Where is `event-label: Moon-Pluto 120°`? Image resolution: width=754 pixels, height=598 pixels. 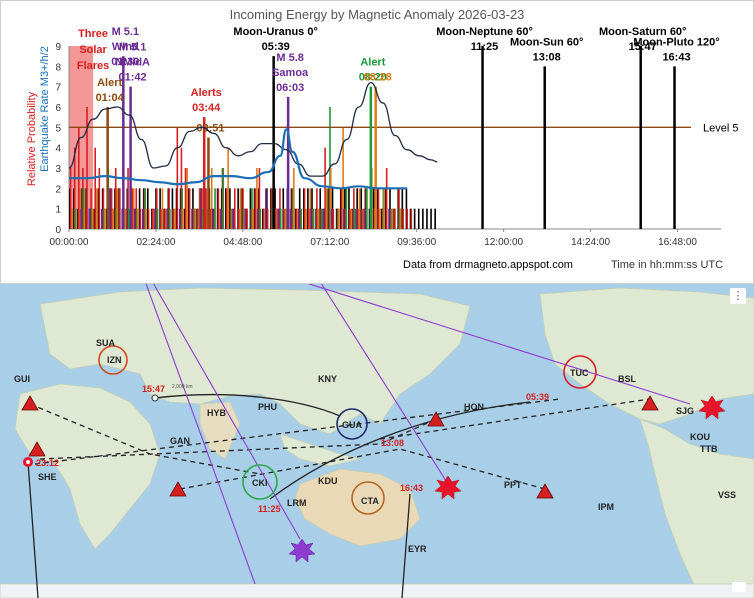 event-label: Moon-Pluto 120° is located at coordinates (676, 42).